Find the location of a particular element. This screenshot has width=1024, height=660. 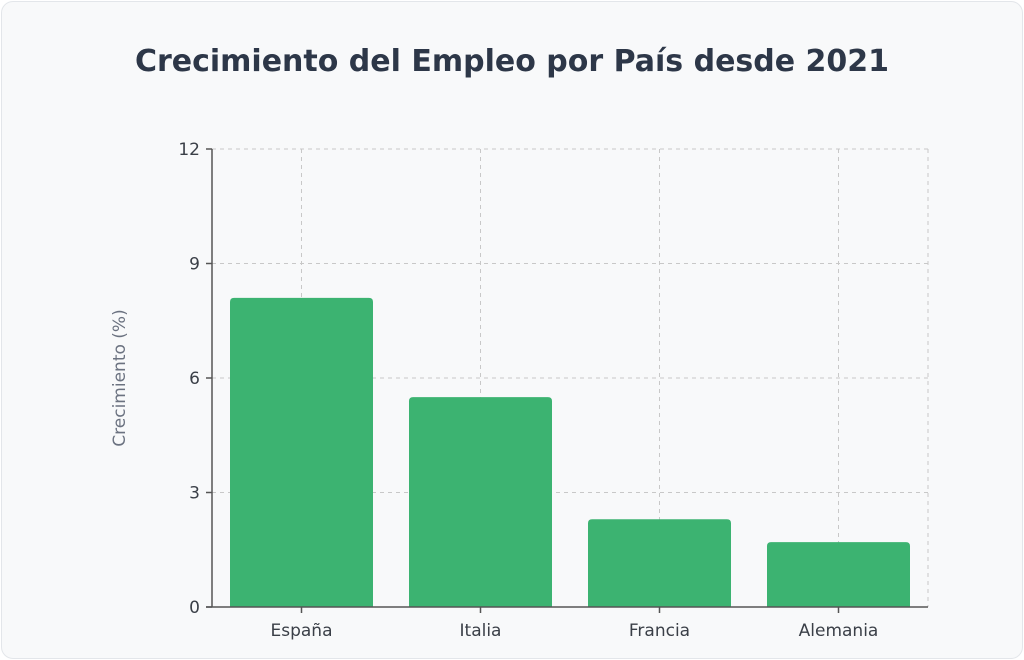

x-tick-label: Italia is located at coordinates (481, 631).